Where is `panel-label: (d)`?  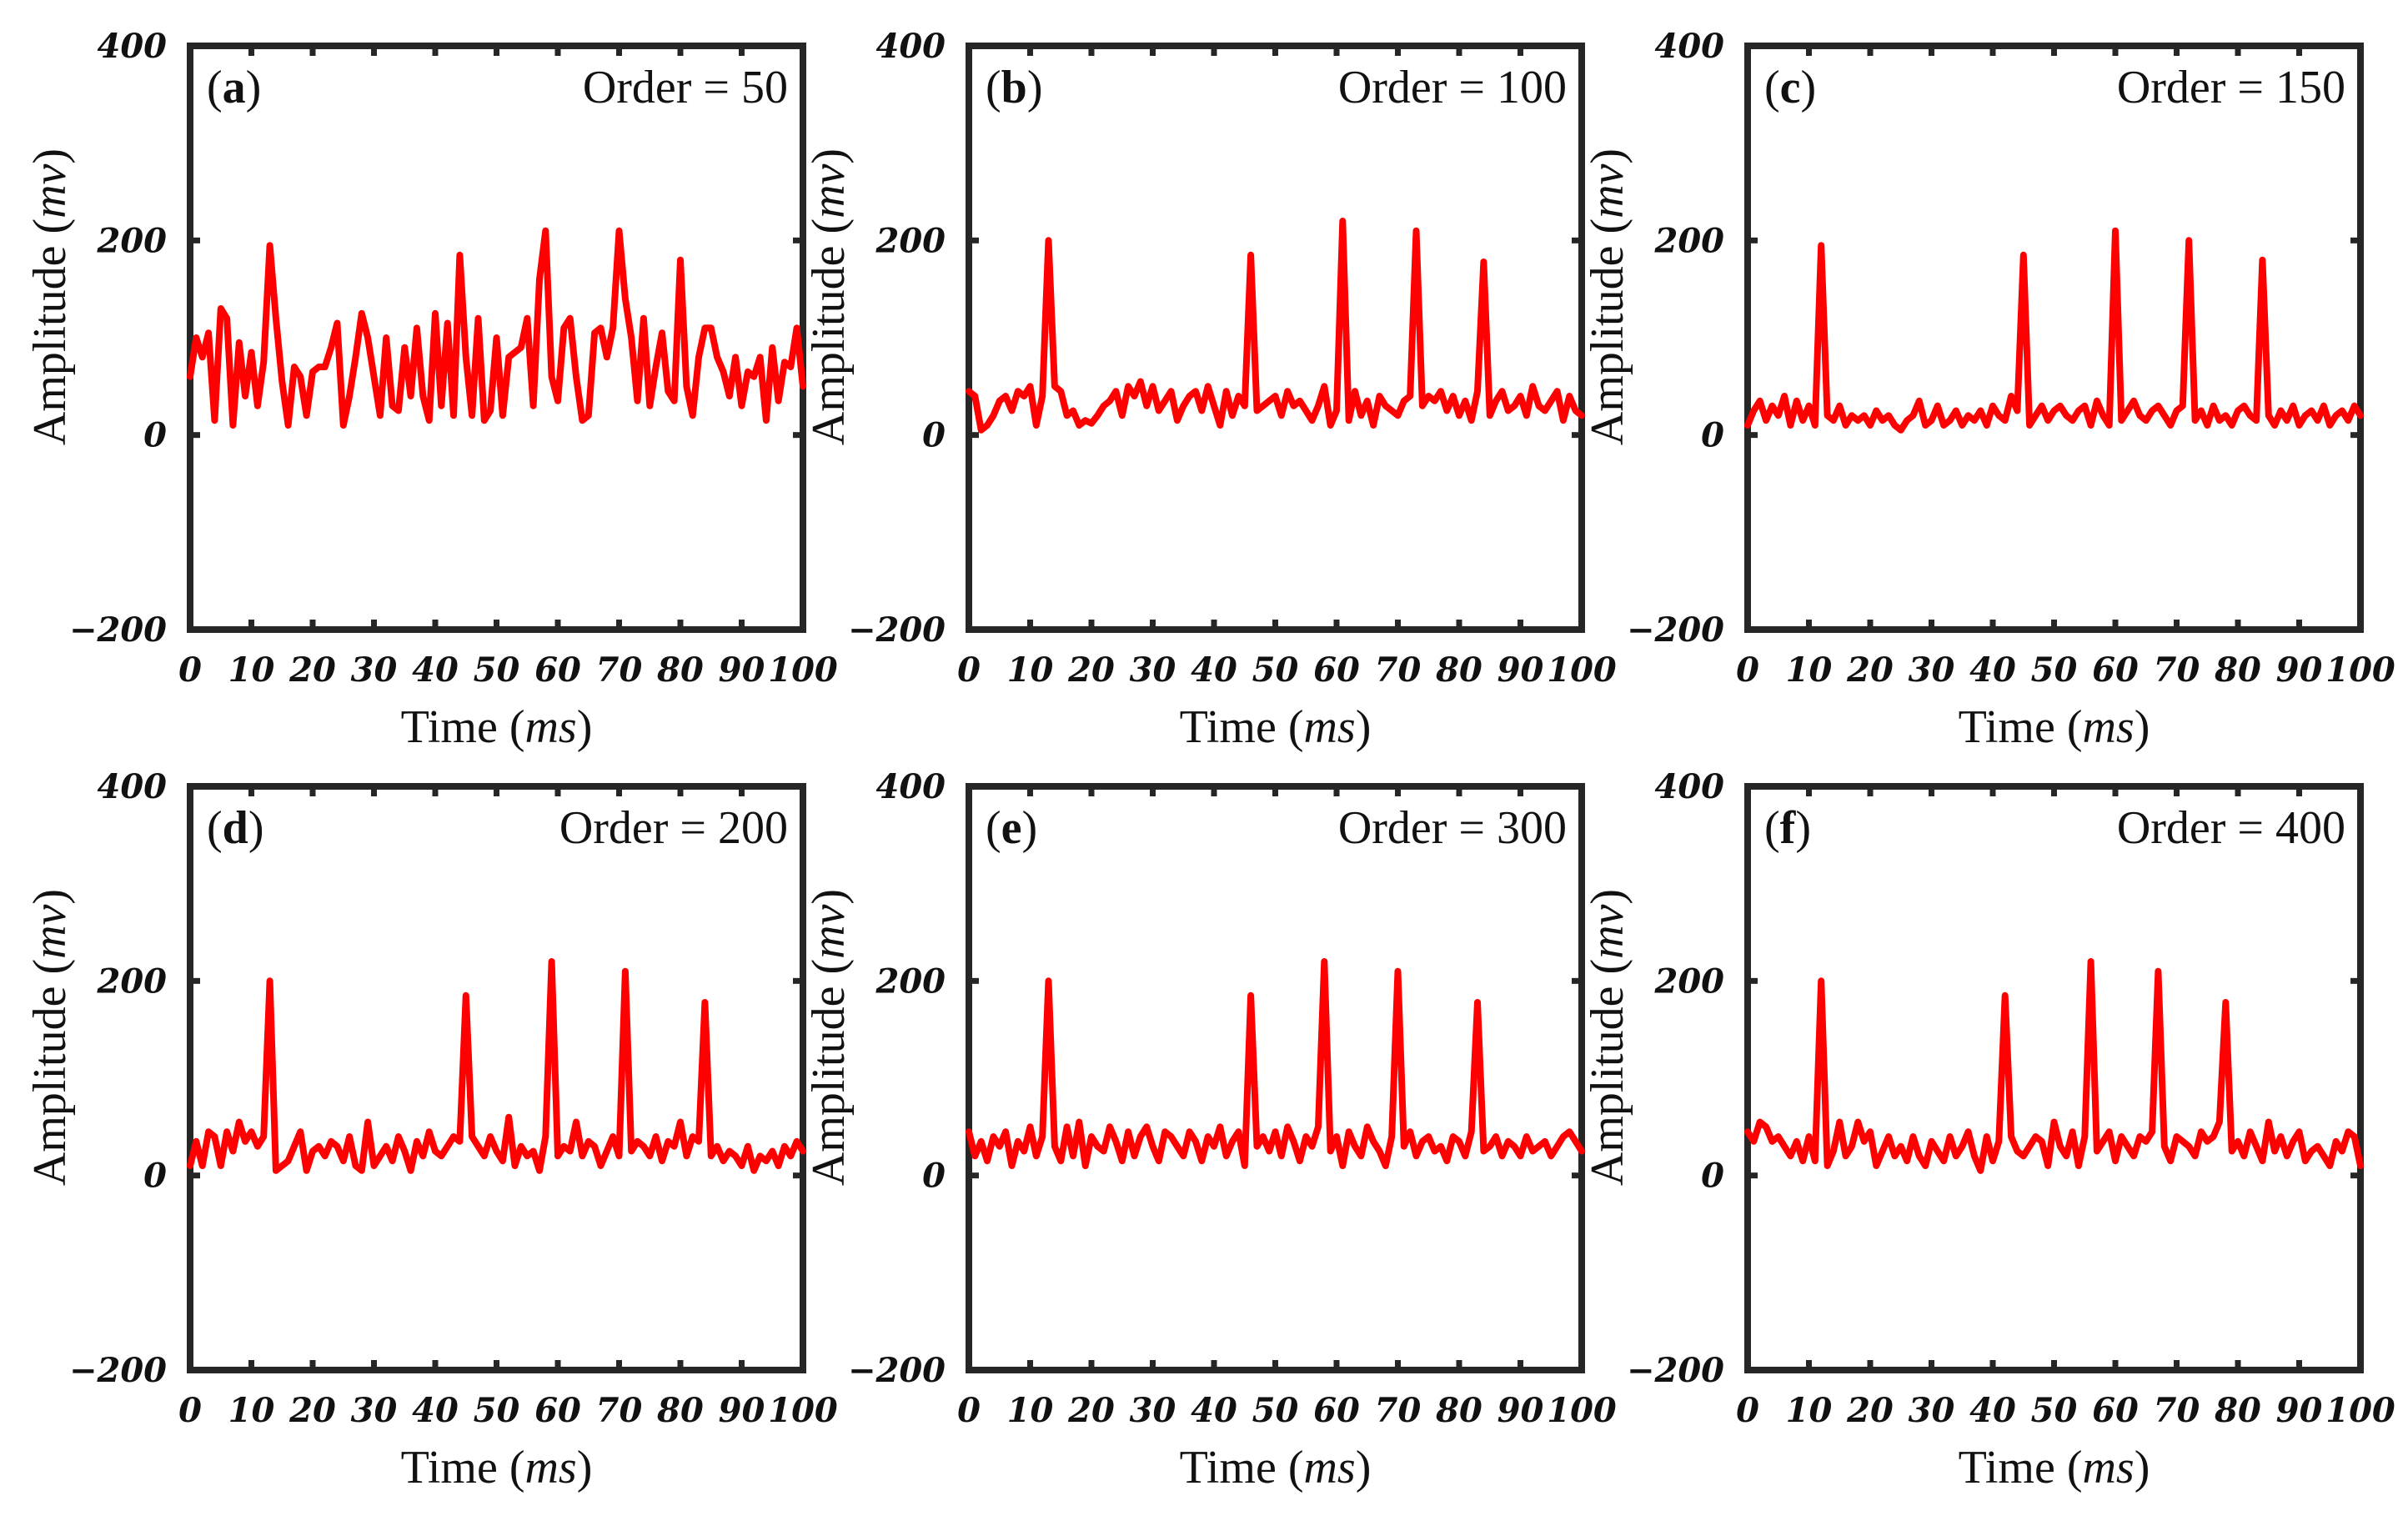 panel-label: (d) is located at coordinates (235, 828).